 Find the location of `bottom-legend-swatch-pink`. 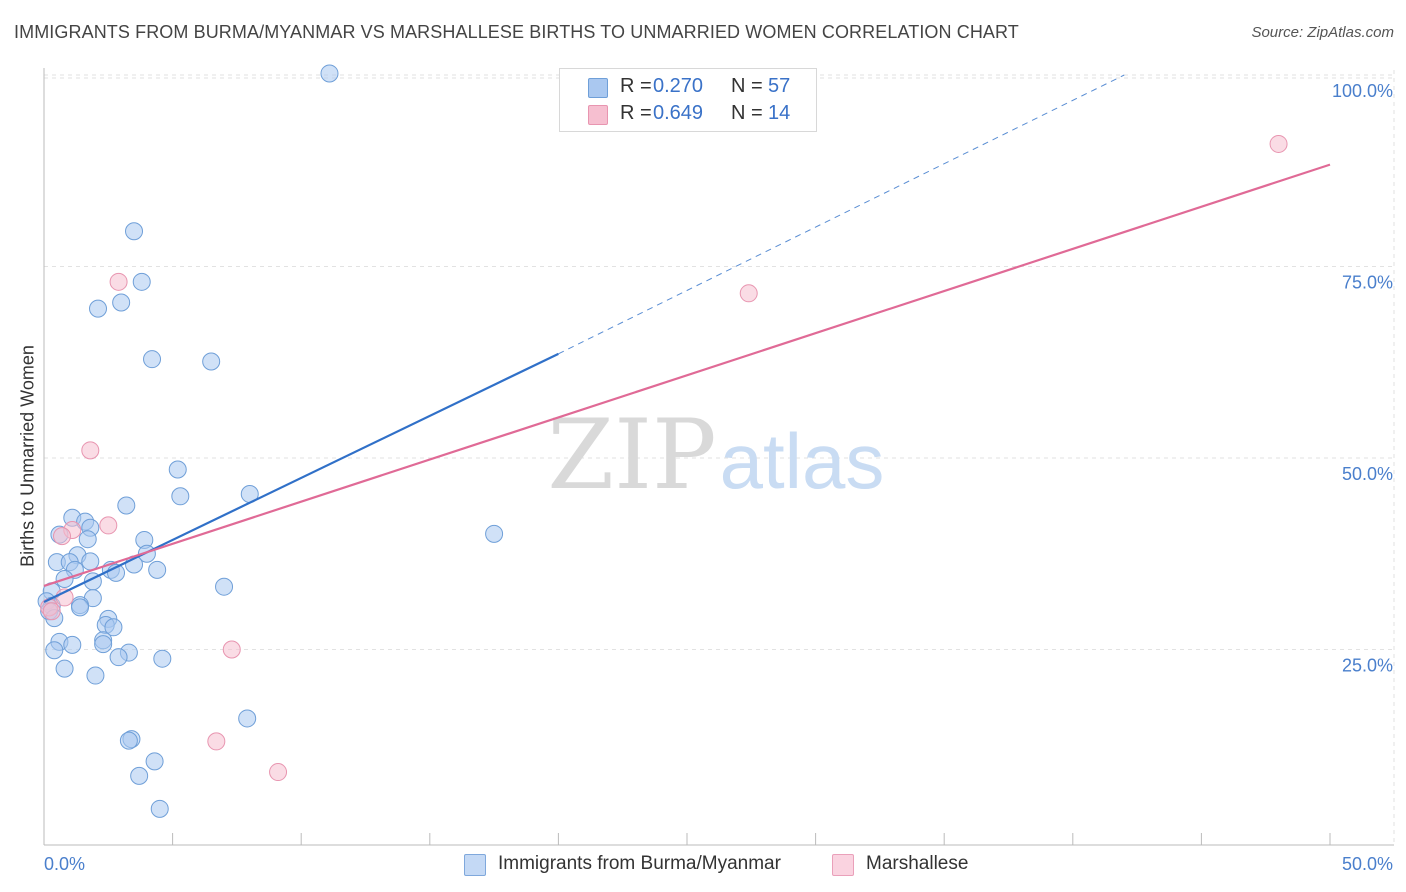

bottom-legend-swatch-pink is located at coordinates (843, 865).